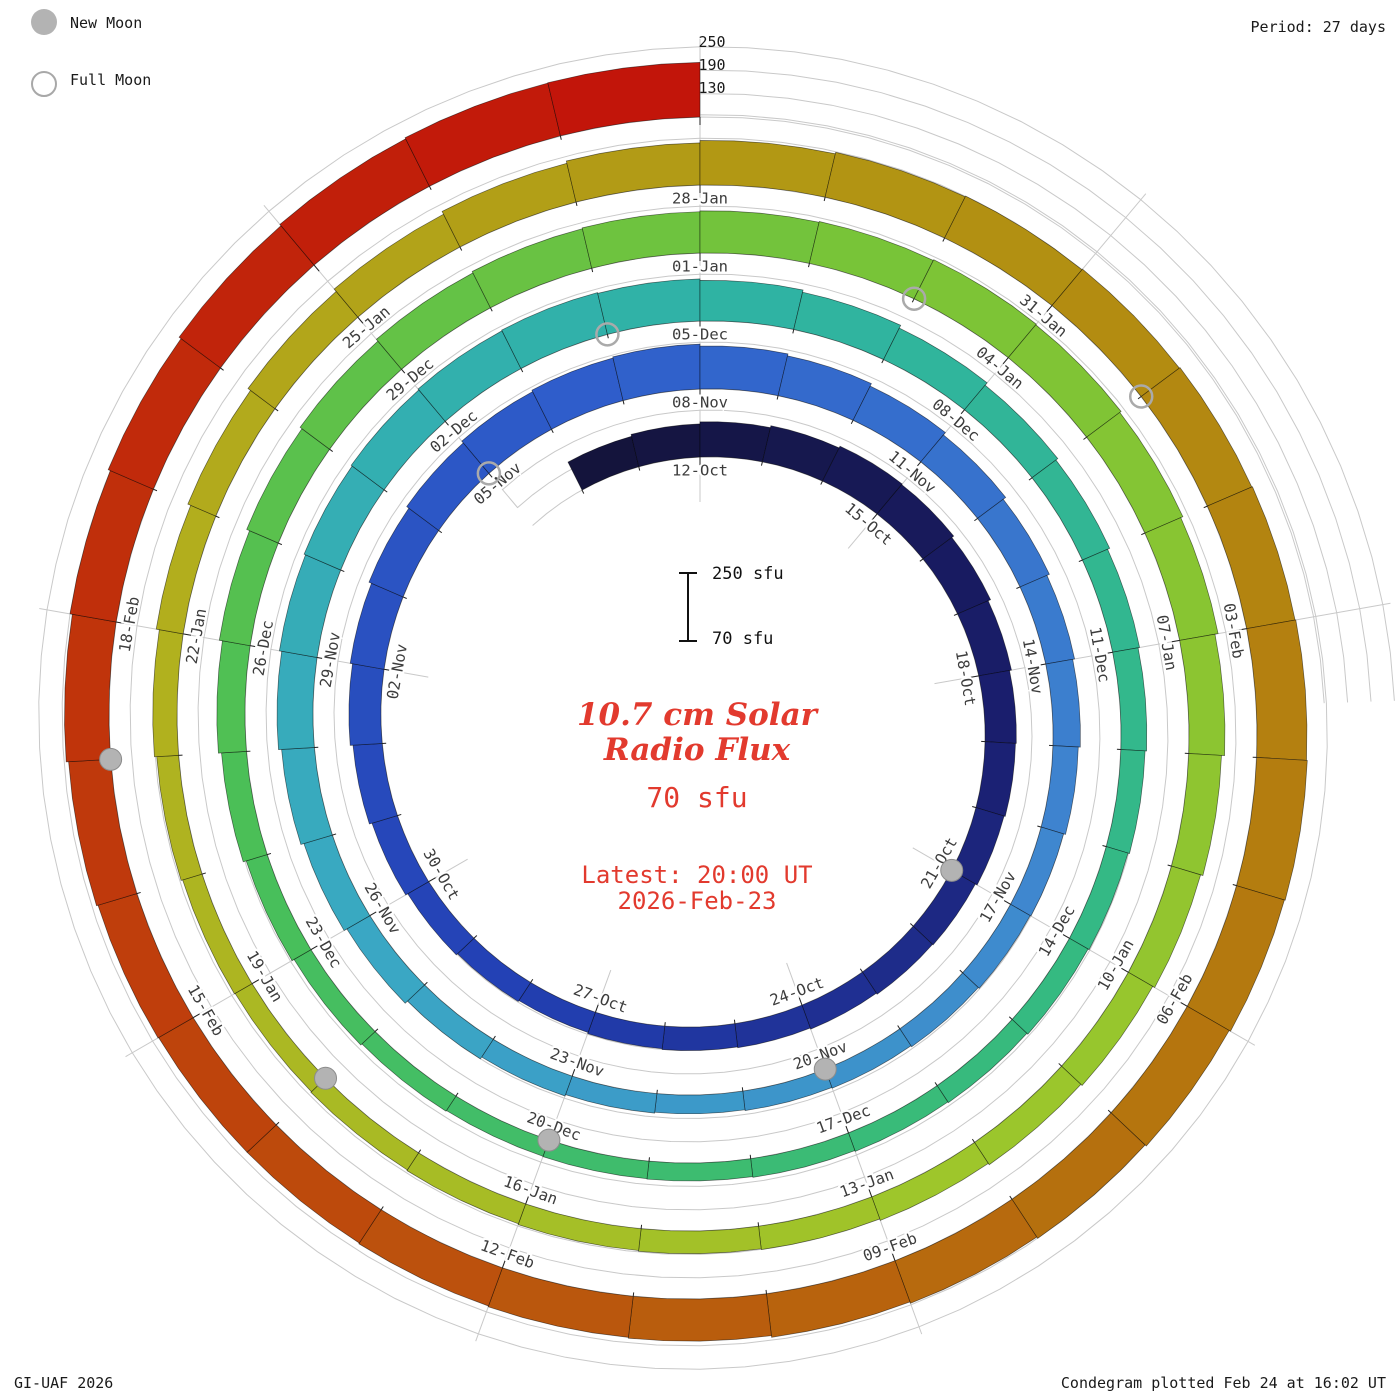 The image size is (1400, 1400). I want to click on new-moon-icon, so click(44, 22).